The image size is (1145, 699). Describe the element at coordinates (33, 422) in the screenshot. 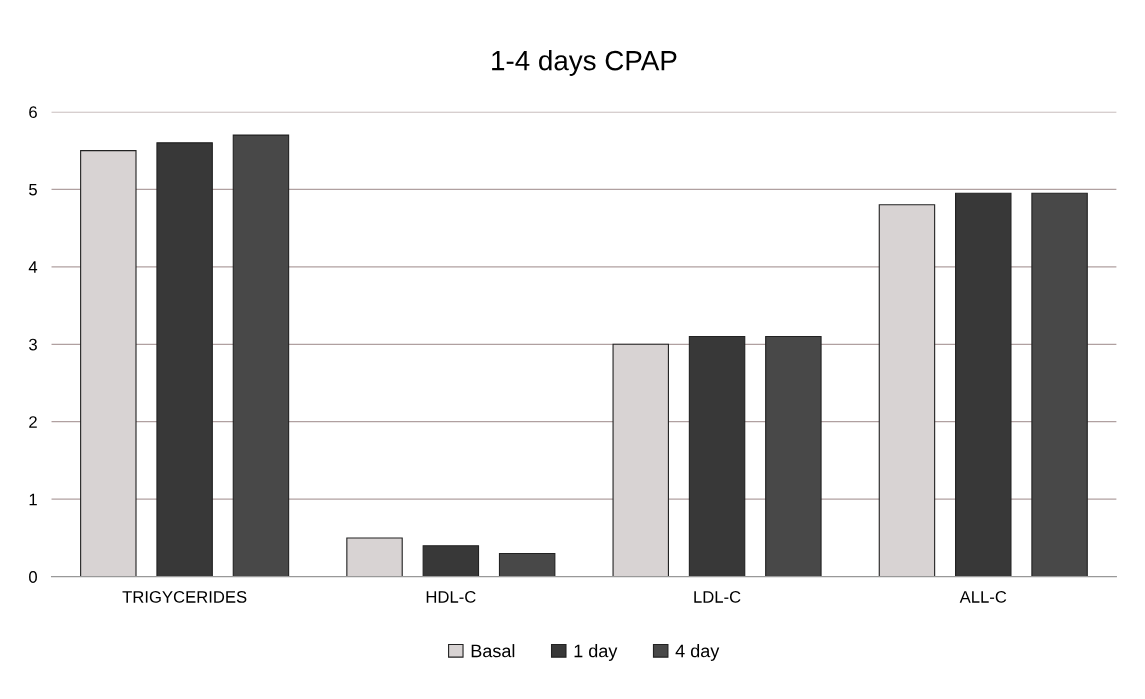

I see `y-tick-label: 2` at that location.